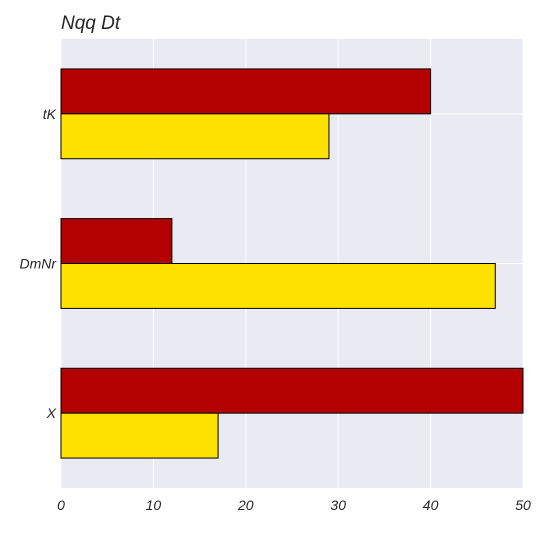 This screenshot has height=546, width=546. I want to click on x-tick-label-0: 0, so click(61, 505).